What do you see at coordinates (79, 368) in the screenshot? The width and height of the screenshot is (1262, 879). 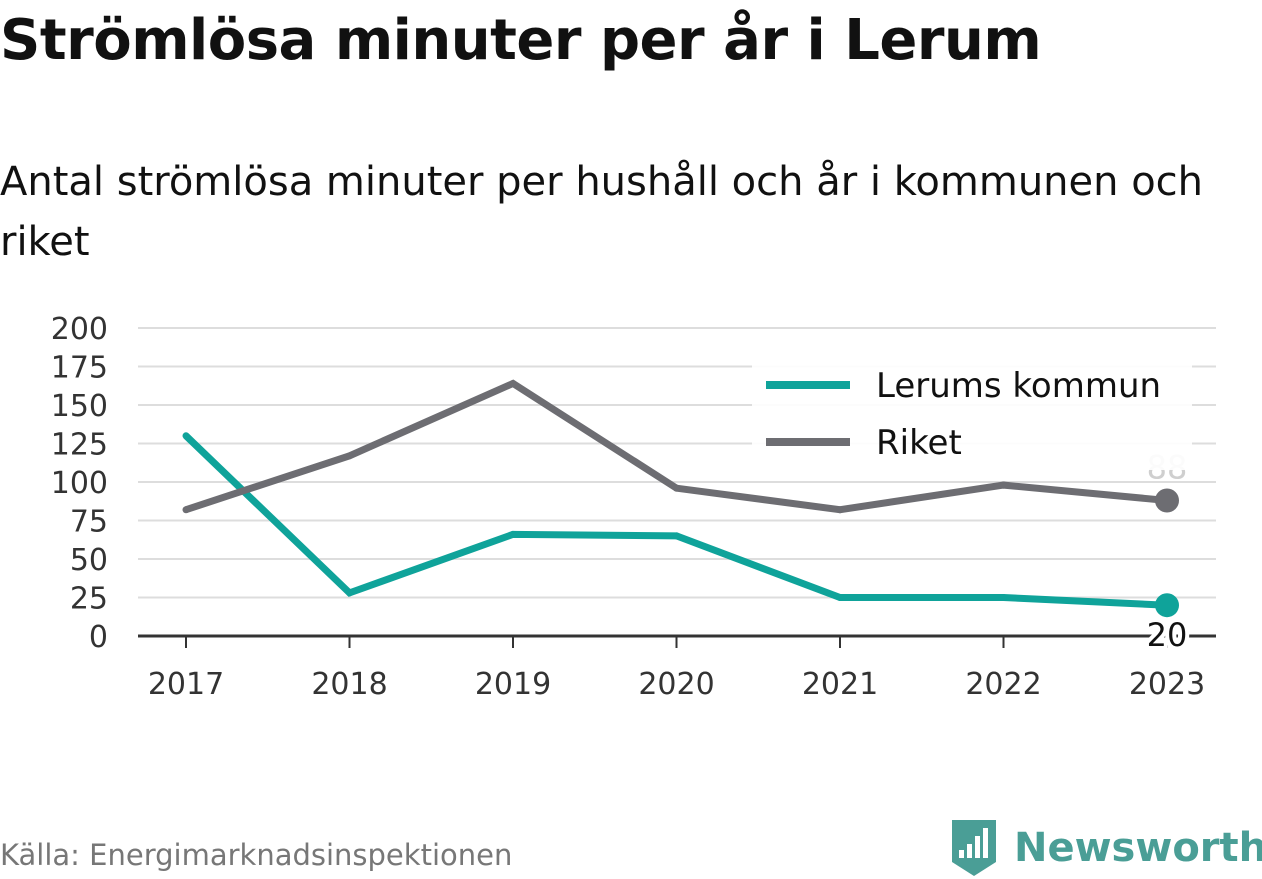 I see `y-tick-label: 175` at bounding box center [79, 368].